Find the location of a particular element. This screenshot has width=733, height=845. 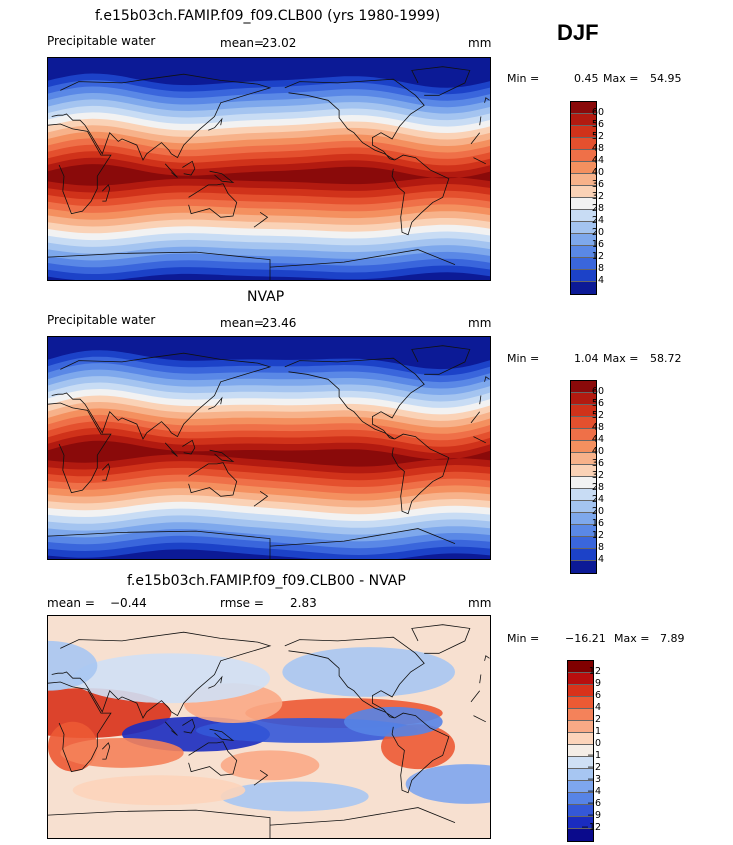

panel2-max-label: Max = is located at coordinates (621, 358).